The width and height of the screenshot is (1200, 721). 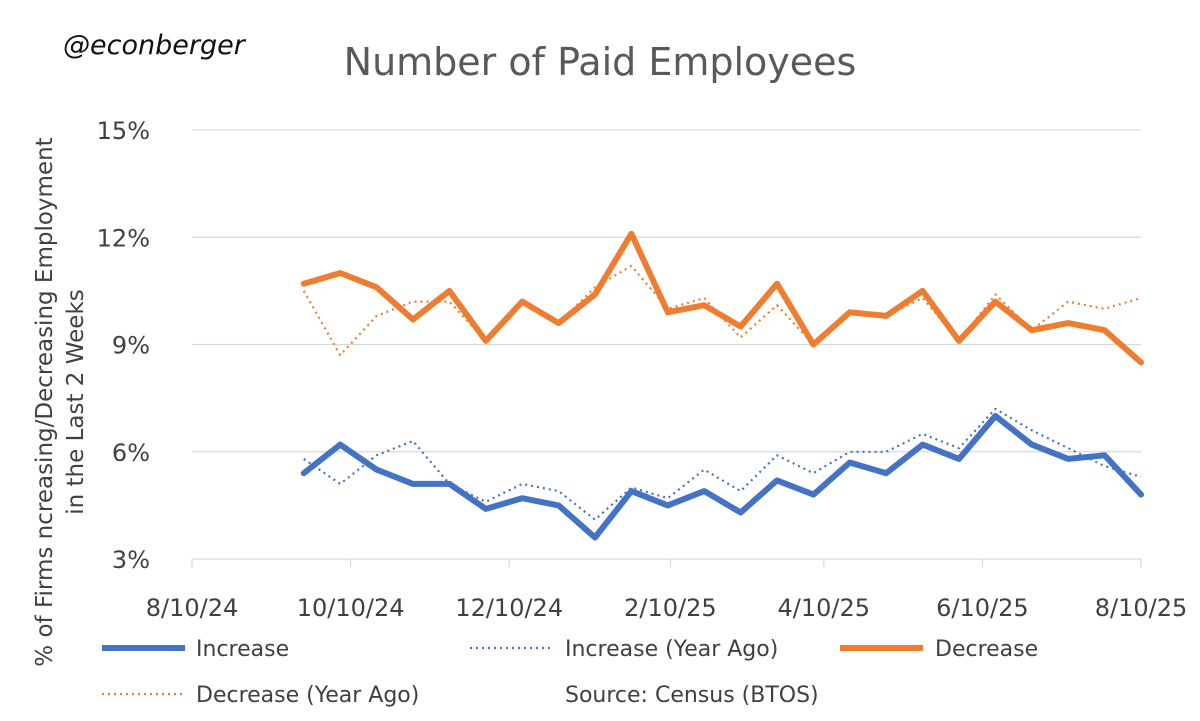 What do you see at coordinates (123, 238) in the screenshot?
I see `y-tick-label-3: 12%` at bounding box center [123, 238].